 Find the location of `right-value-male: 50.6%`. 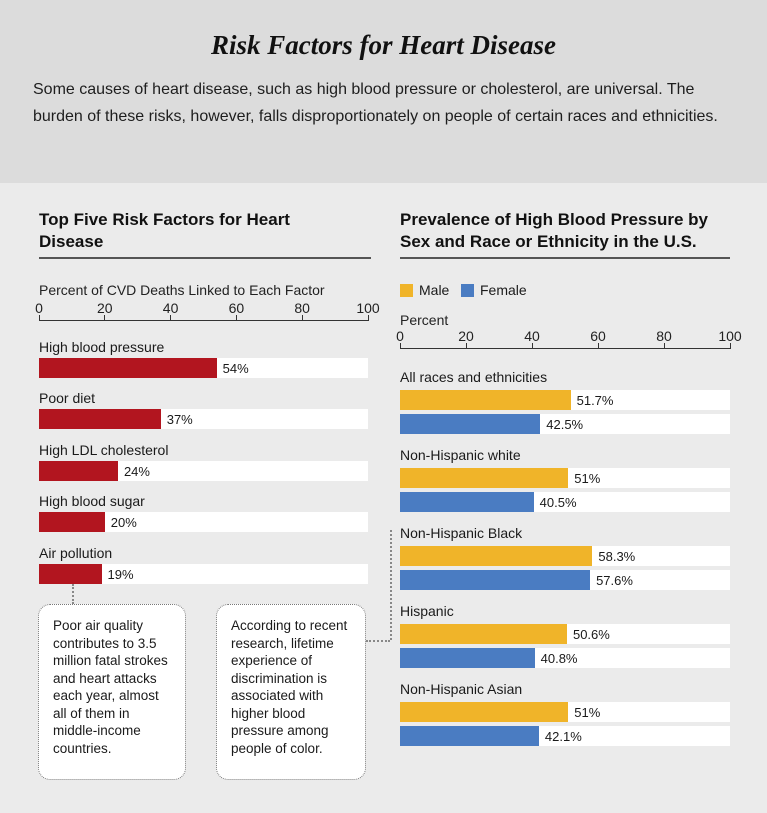

right-value-male: 50.6% is located at coordinates (591, 634).